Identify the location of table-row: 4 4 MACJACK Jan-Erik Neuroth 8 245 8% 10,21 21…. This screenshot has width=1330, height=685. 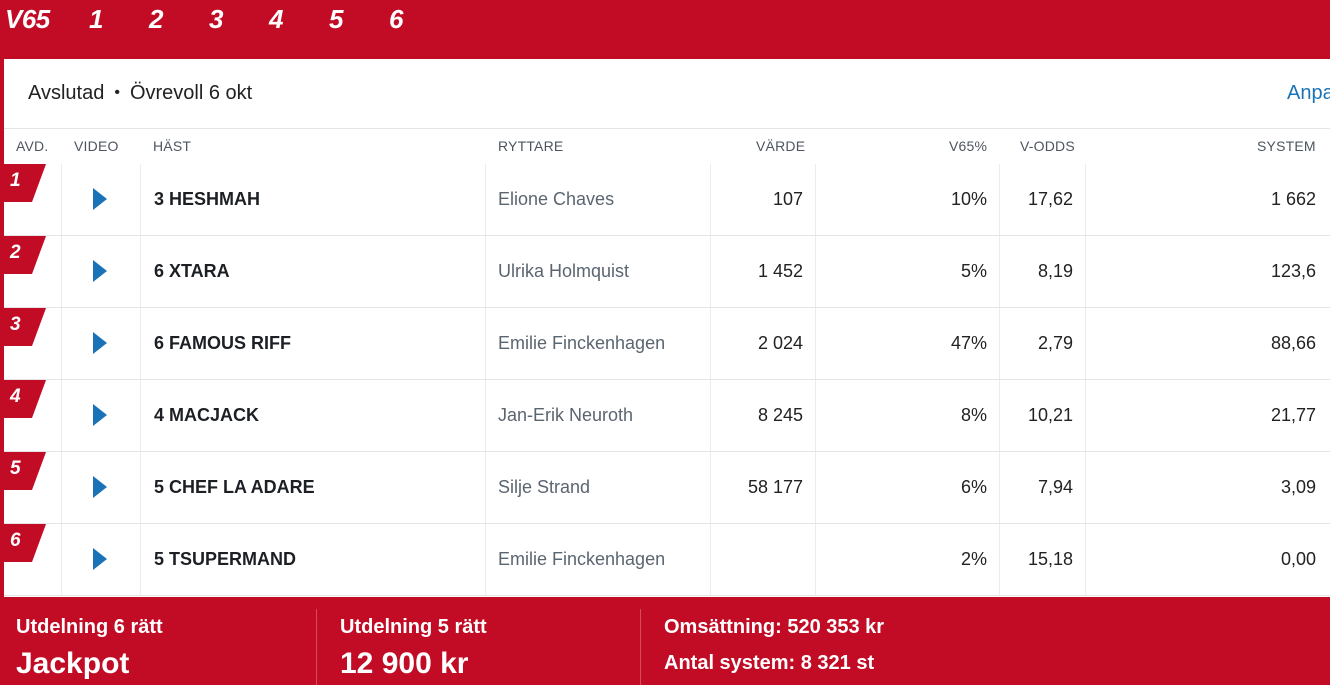
(667, 416).